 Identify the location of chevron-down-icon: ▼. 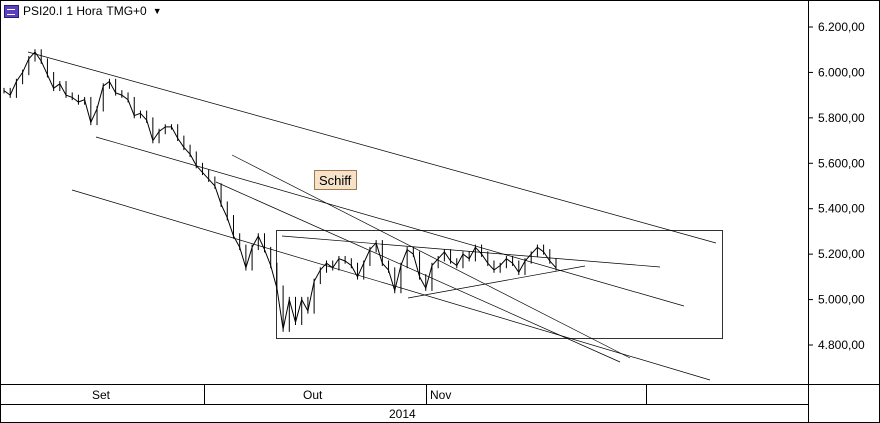
(157, 11).